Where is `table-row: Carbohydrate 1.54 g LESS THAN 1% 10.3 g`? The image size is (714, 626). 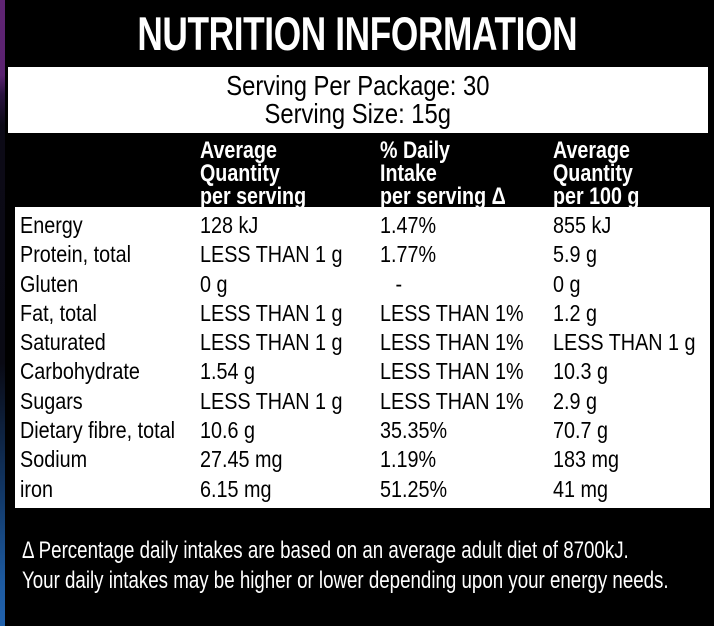
table-row: Carbohydrate 1.54 g LESS THAN 1% 10.3 g is located at coordinates (362, 371).